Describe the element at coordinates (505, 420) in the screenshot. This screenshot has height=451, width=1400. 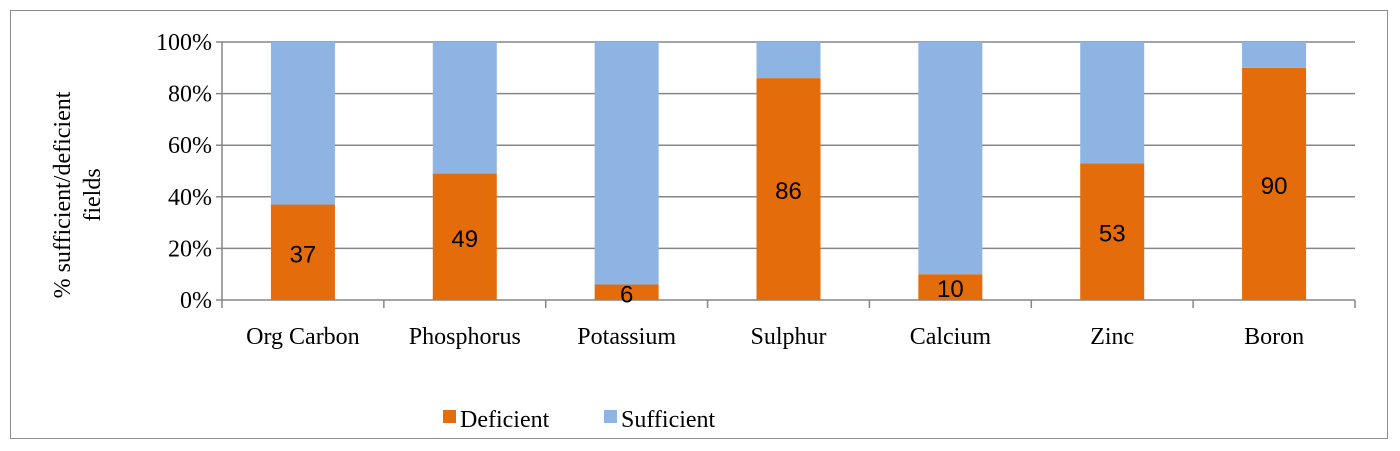
I see `legend-label-deficient: Deficient` at that location.